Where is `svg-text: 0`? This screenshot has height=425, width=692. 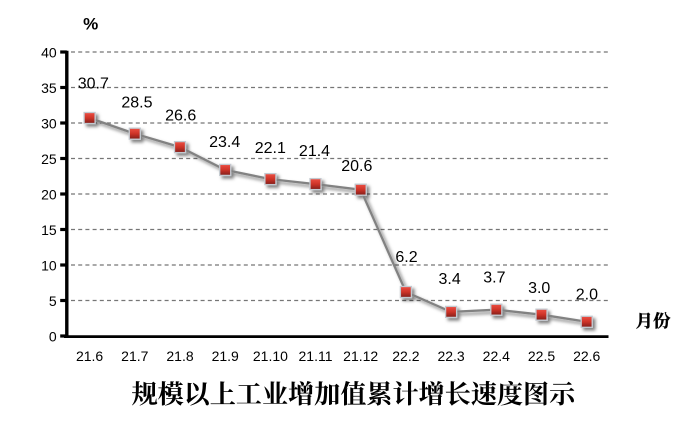 svg-text: 0 is located at coordinates (53, 336).